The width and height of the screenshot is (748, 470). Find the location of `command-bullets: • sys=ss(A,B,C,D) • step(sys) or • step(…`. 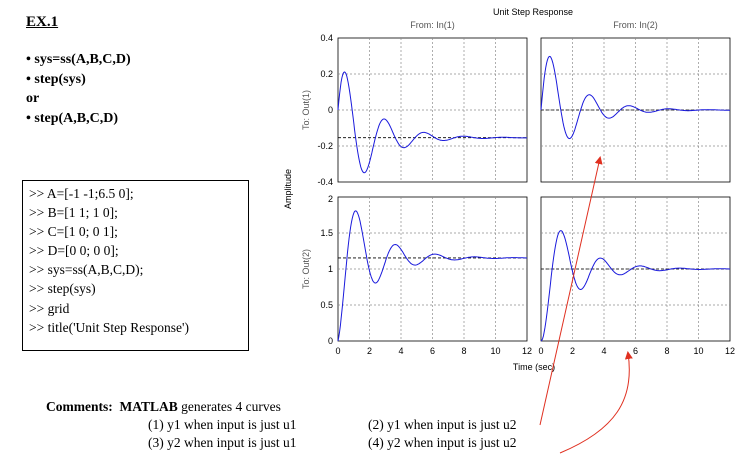

command-bullets: • sys=ss(A,B,C,D) • step(sys) or • step(… is located at coordinates (78, 89).